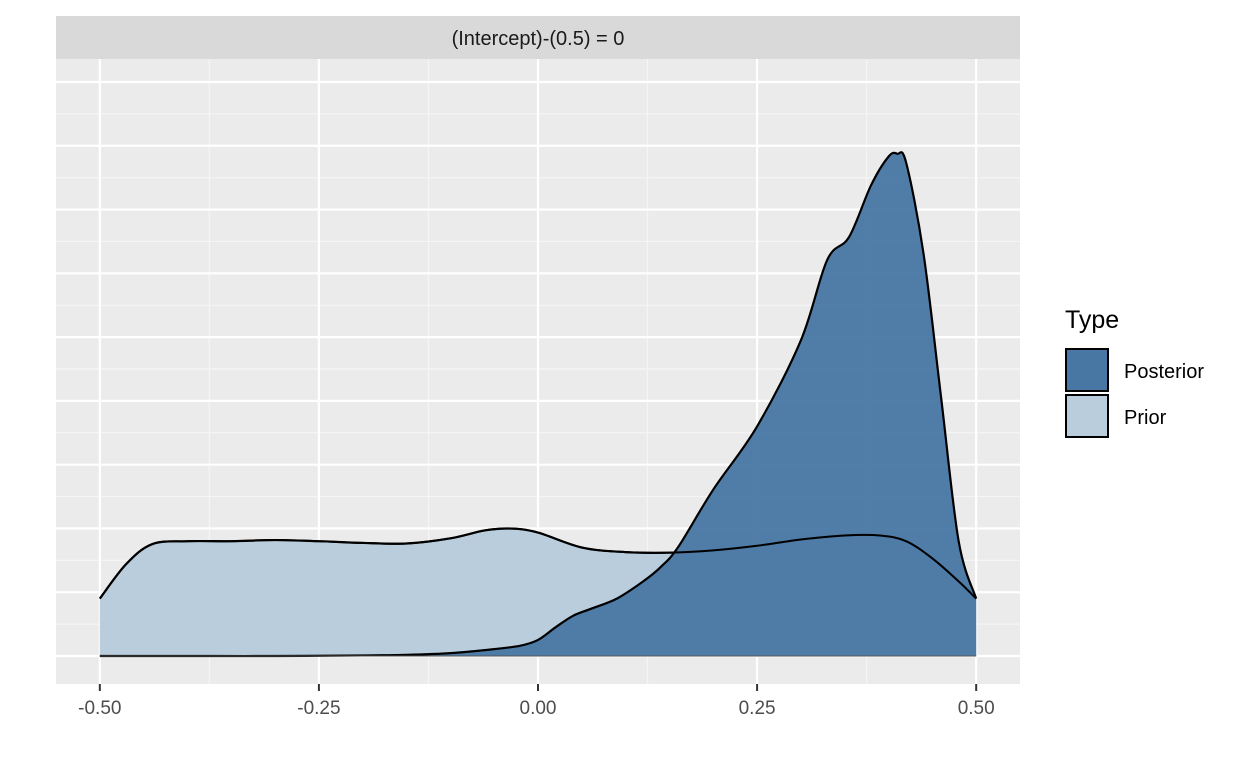 This screenshot has width=1248, height=768. What do you see at coordinates (757, 708) in the screenshot?
I see `x-tick-label: 0.25` at bounding box center [757, 708].